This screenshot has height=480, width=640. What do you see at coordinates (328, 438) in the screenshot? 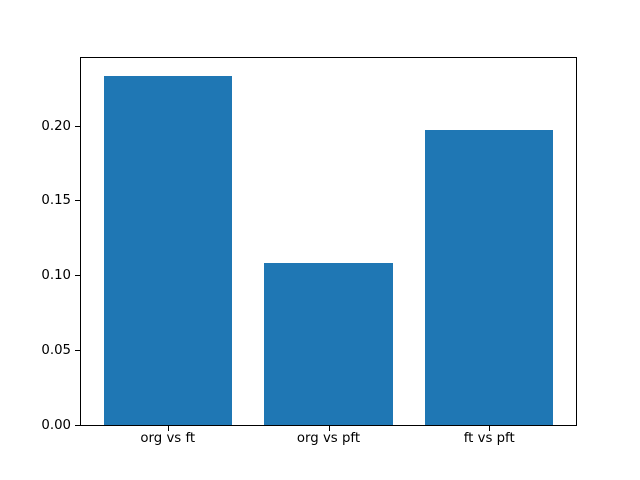
I see `x-tick-label: org vs pft` at bounding box center [328, 438].